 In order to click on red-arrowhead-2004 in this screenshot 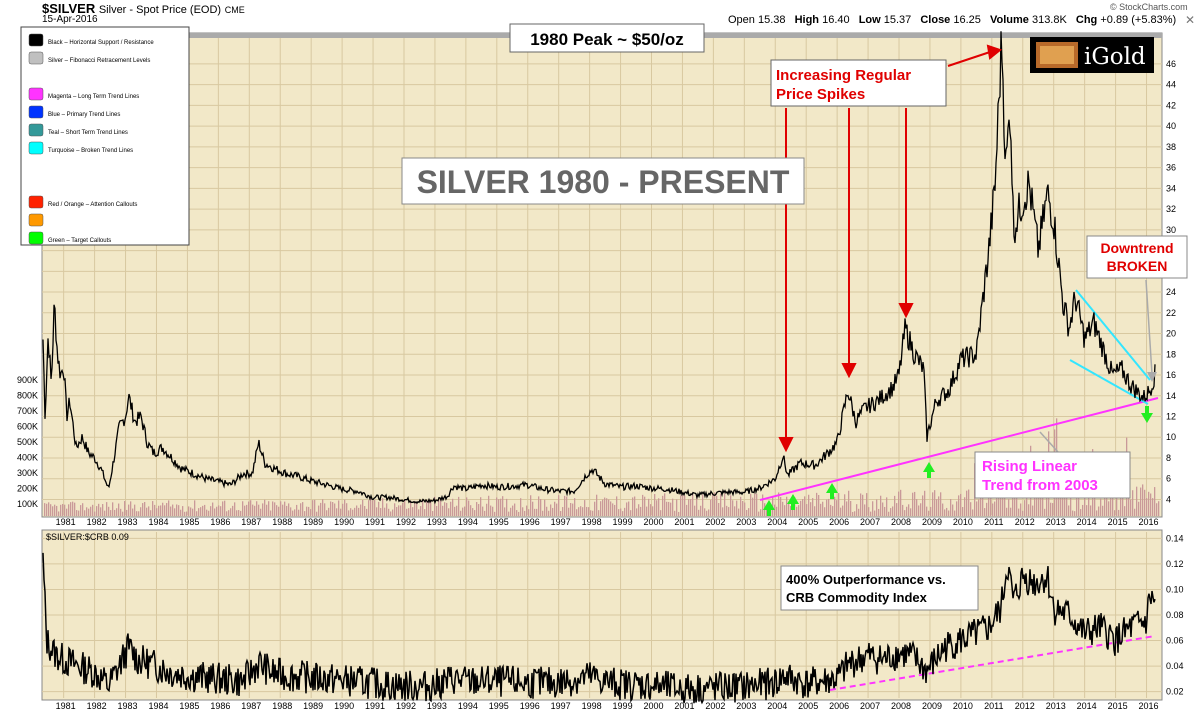, I will do `click(786, 445)`.